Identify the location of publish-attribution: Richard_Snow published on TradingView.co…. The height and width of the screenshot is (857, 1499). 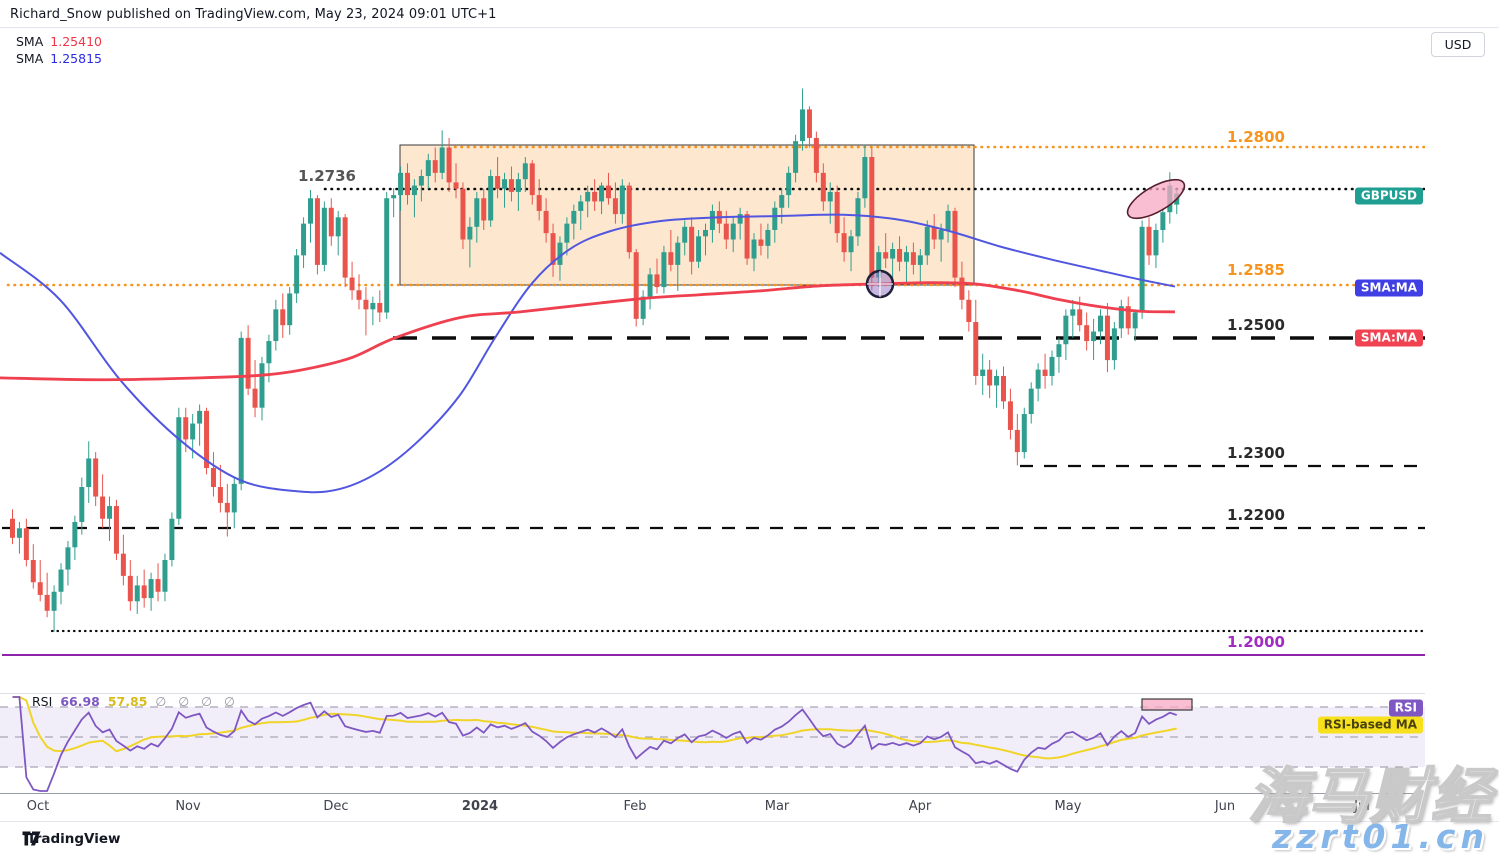
(253, 14).